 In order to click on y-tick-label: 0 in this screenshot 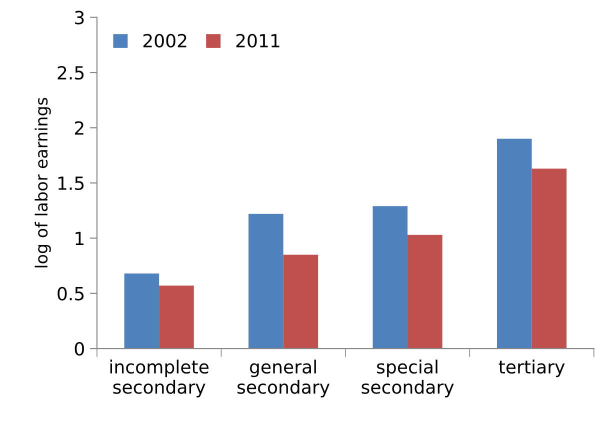, I will do `click(79, 349)`.